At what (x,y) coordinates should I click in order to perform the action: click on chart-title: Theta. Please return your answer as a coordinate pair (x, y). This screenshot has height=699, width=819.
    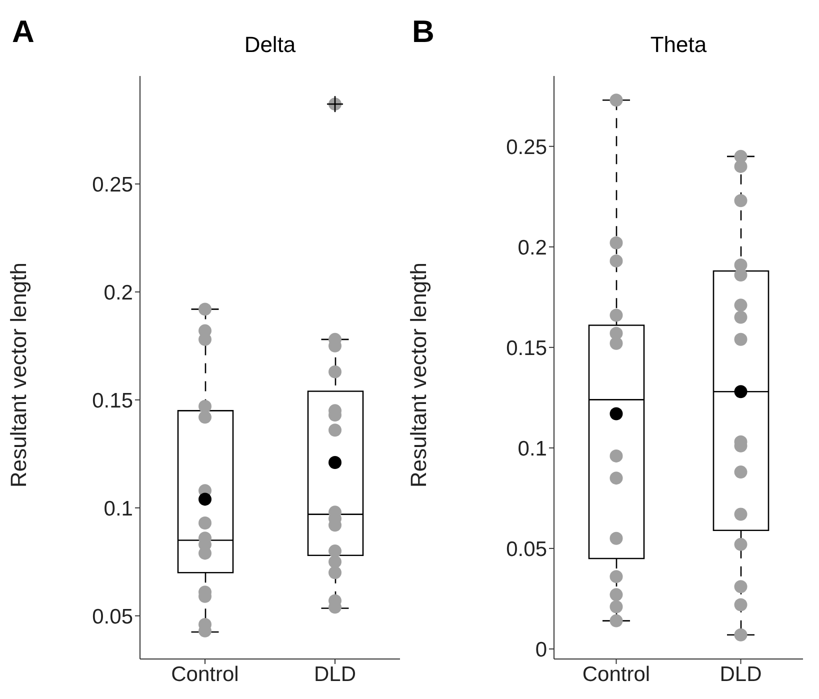
    Looking at the image, I should click on (678, 45).